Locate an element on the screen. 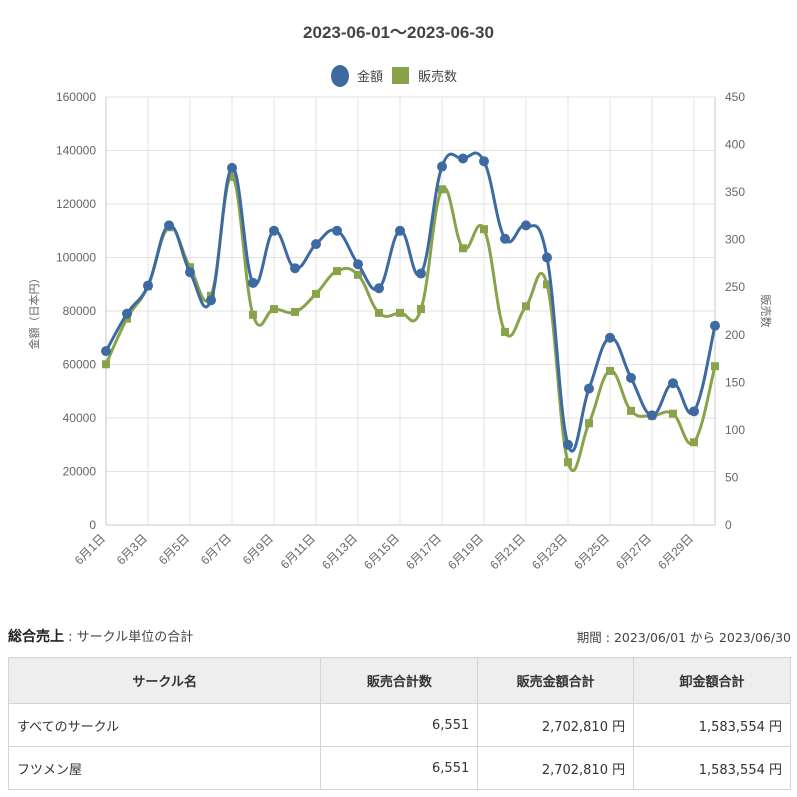 The height and width of the screenshot is (797, 797). legend-label-amount: 金額 is located at coordinates (370, 76).